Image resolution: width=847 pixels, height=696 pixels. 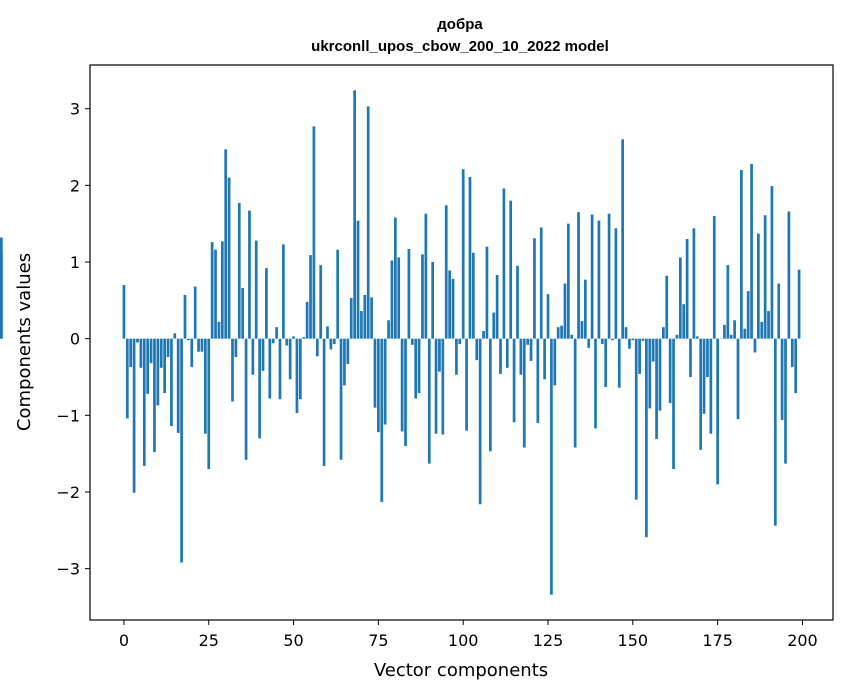 What do you see at coordinates (802, 640) in the screenshot?
I see `x-tick-label: 200` at bounding box center [802, 640].